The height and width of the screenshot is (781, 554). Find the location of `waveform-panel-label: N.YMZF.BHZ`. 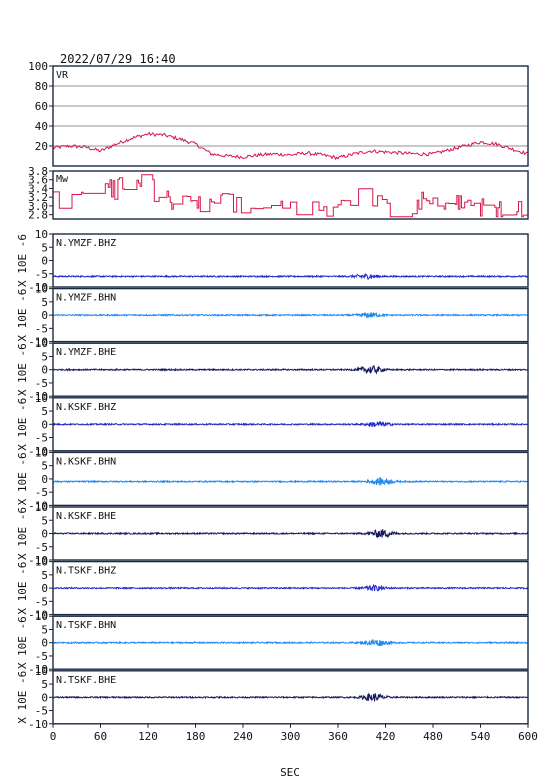

waveform-panel-label: N.YMZF.BHZ is located at coordinates (86, 243).